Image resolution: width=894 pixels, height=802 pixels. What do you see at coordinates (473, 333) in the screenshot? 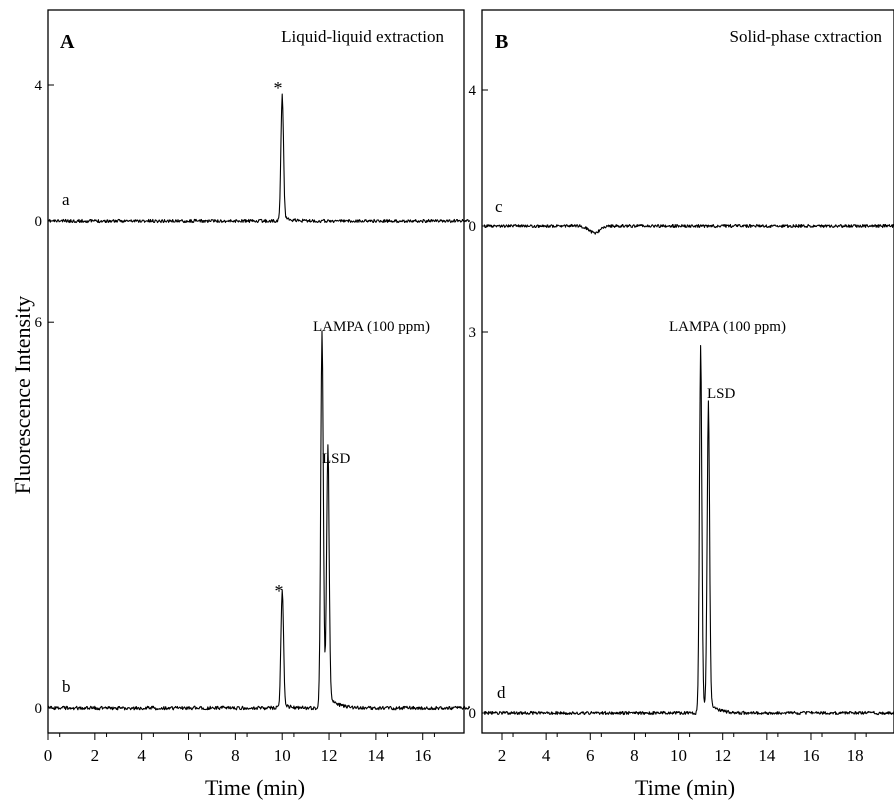
I see `y-tick-label: 3` at bounding box center [473, 333].